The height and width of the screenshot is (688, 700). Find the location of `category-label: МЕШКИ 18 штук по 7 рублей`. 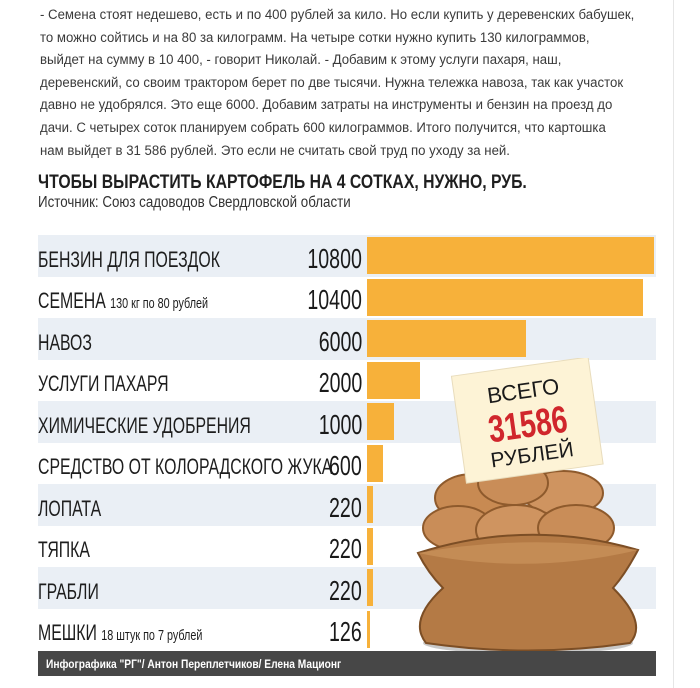

category-label: МЕШКИ 18 штук по 7 рублей is located at coordinates (120, 633).